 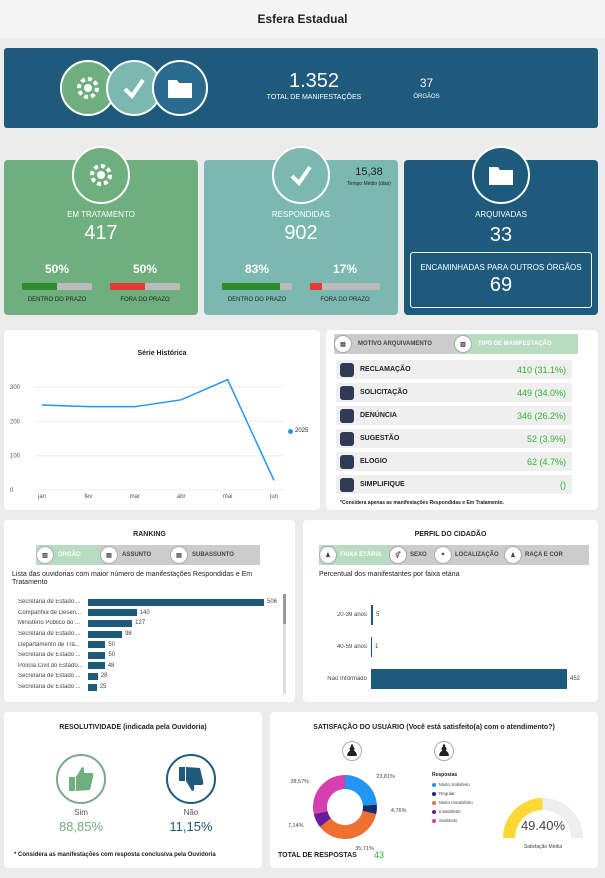 What do you see at coordinates (343, 344) in the screenshot?
I see `doc-icon: ▤` at bounding box center [343, 344].